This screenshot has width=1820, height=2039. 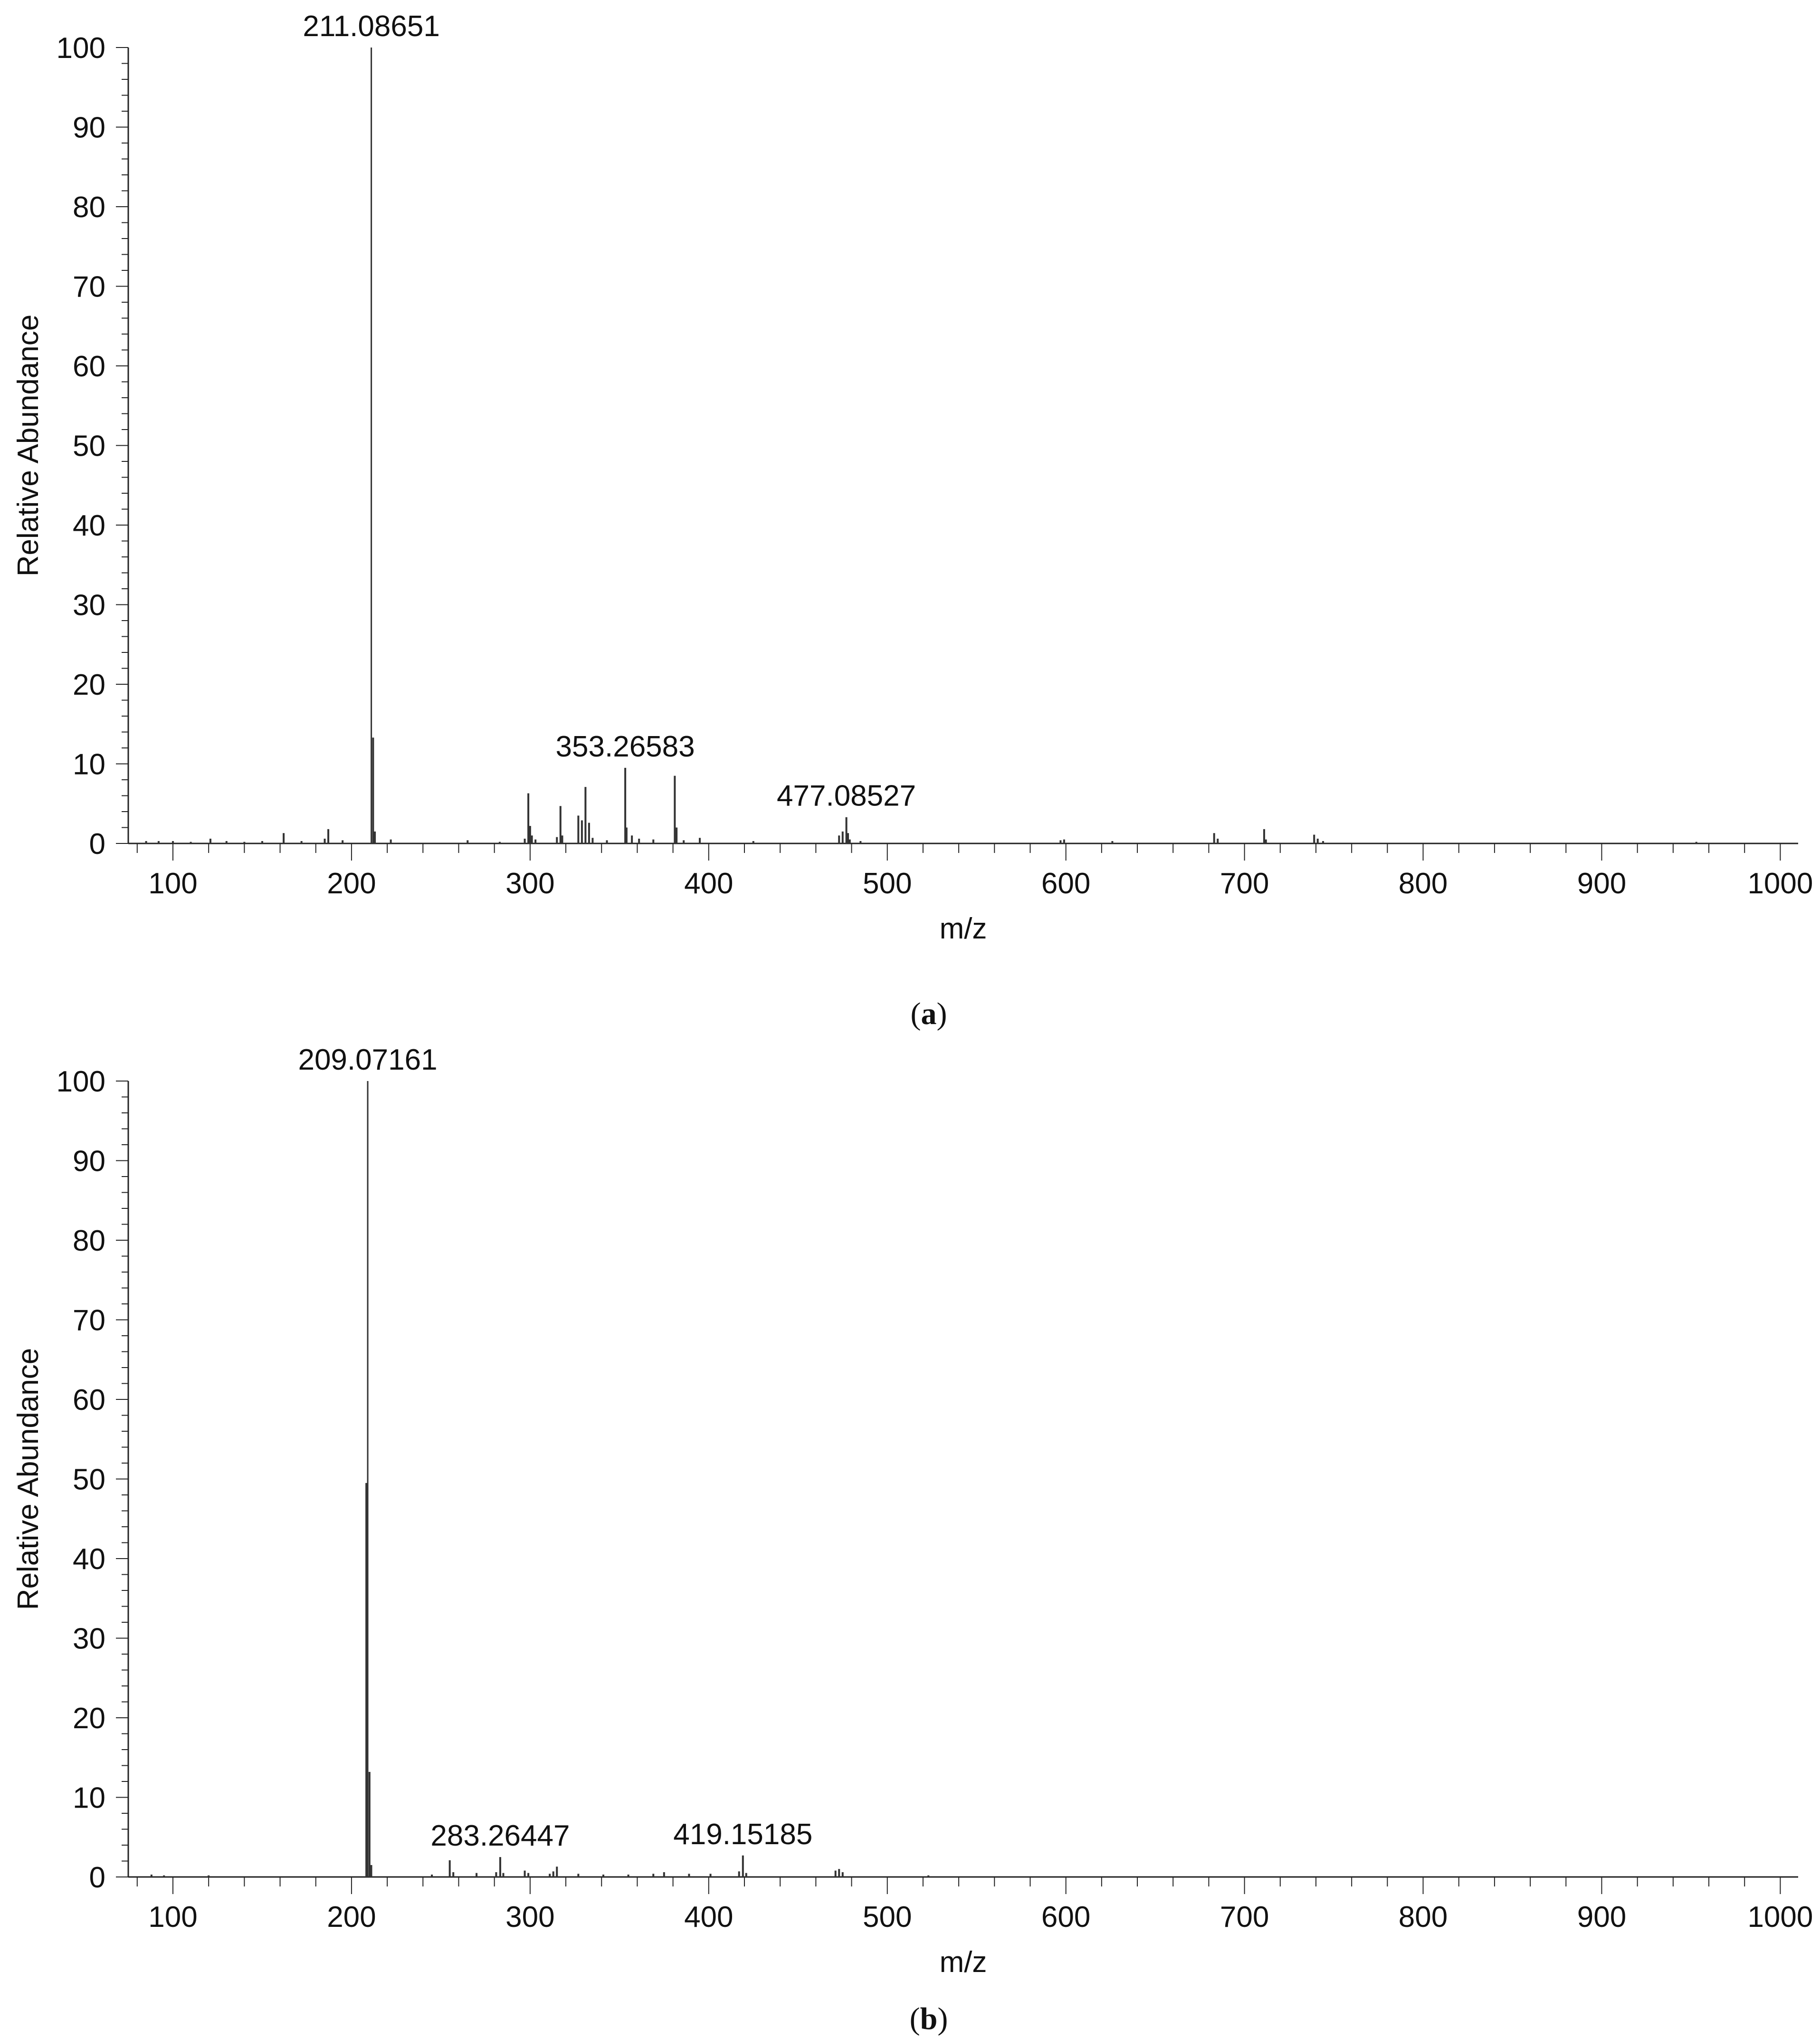 I want to click on peak-label: 211.08651, so click(x=371, y=26).